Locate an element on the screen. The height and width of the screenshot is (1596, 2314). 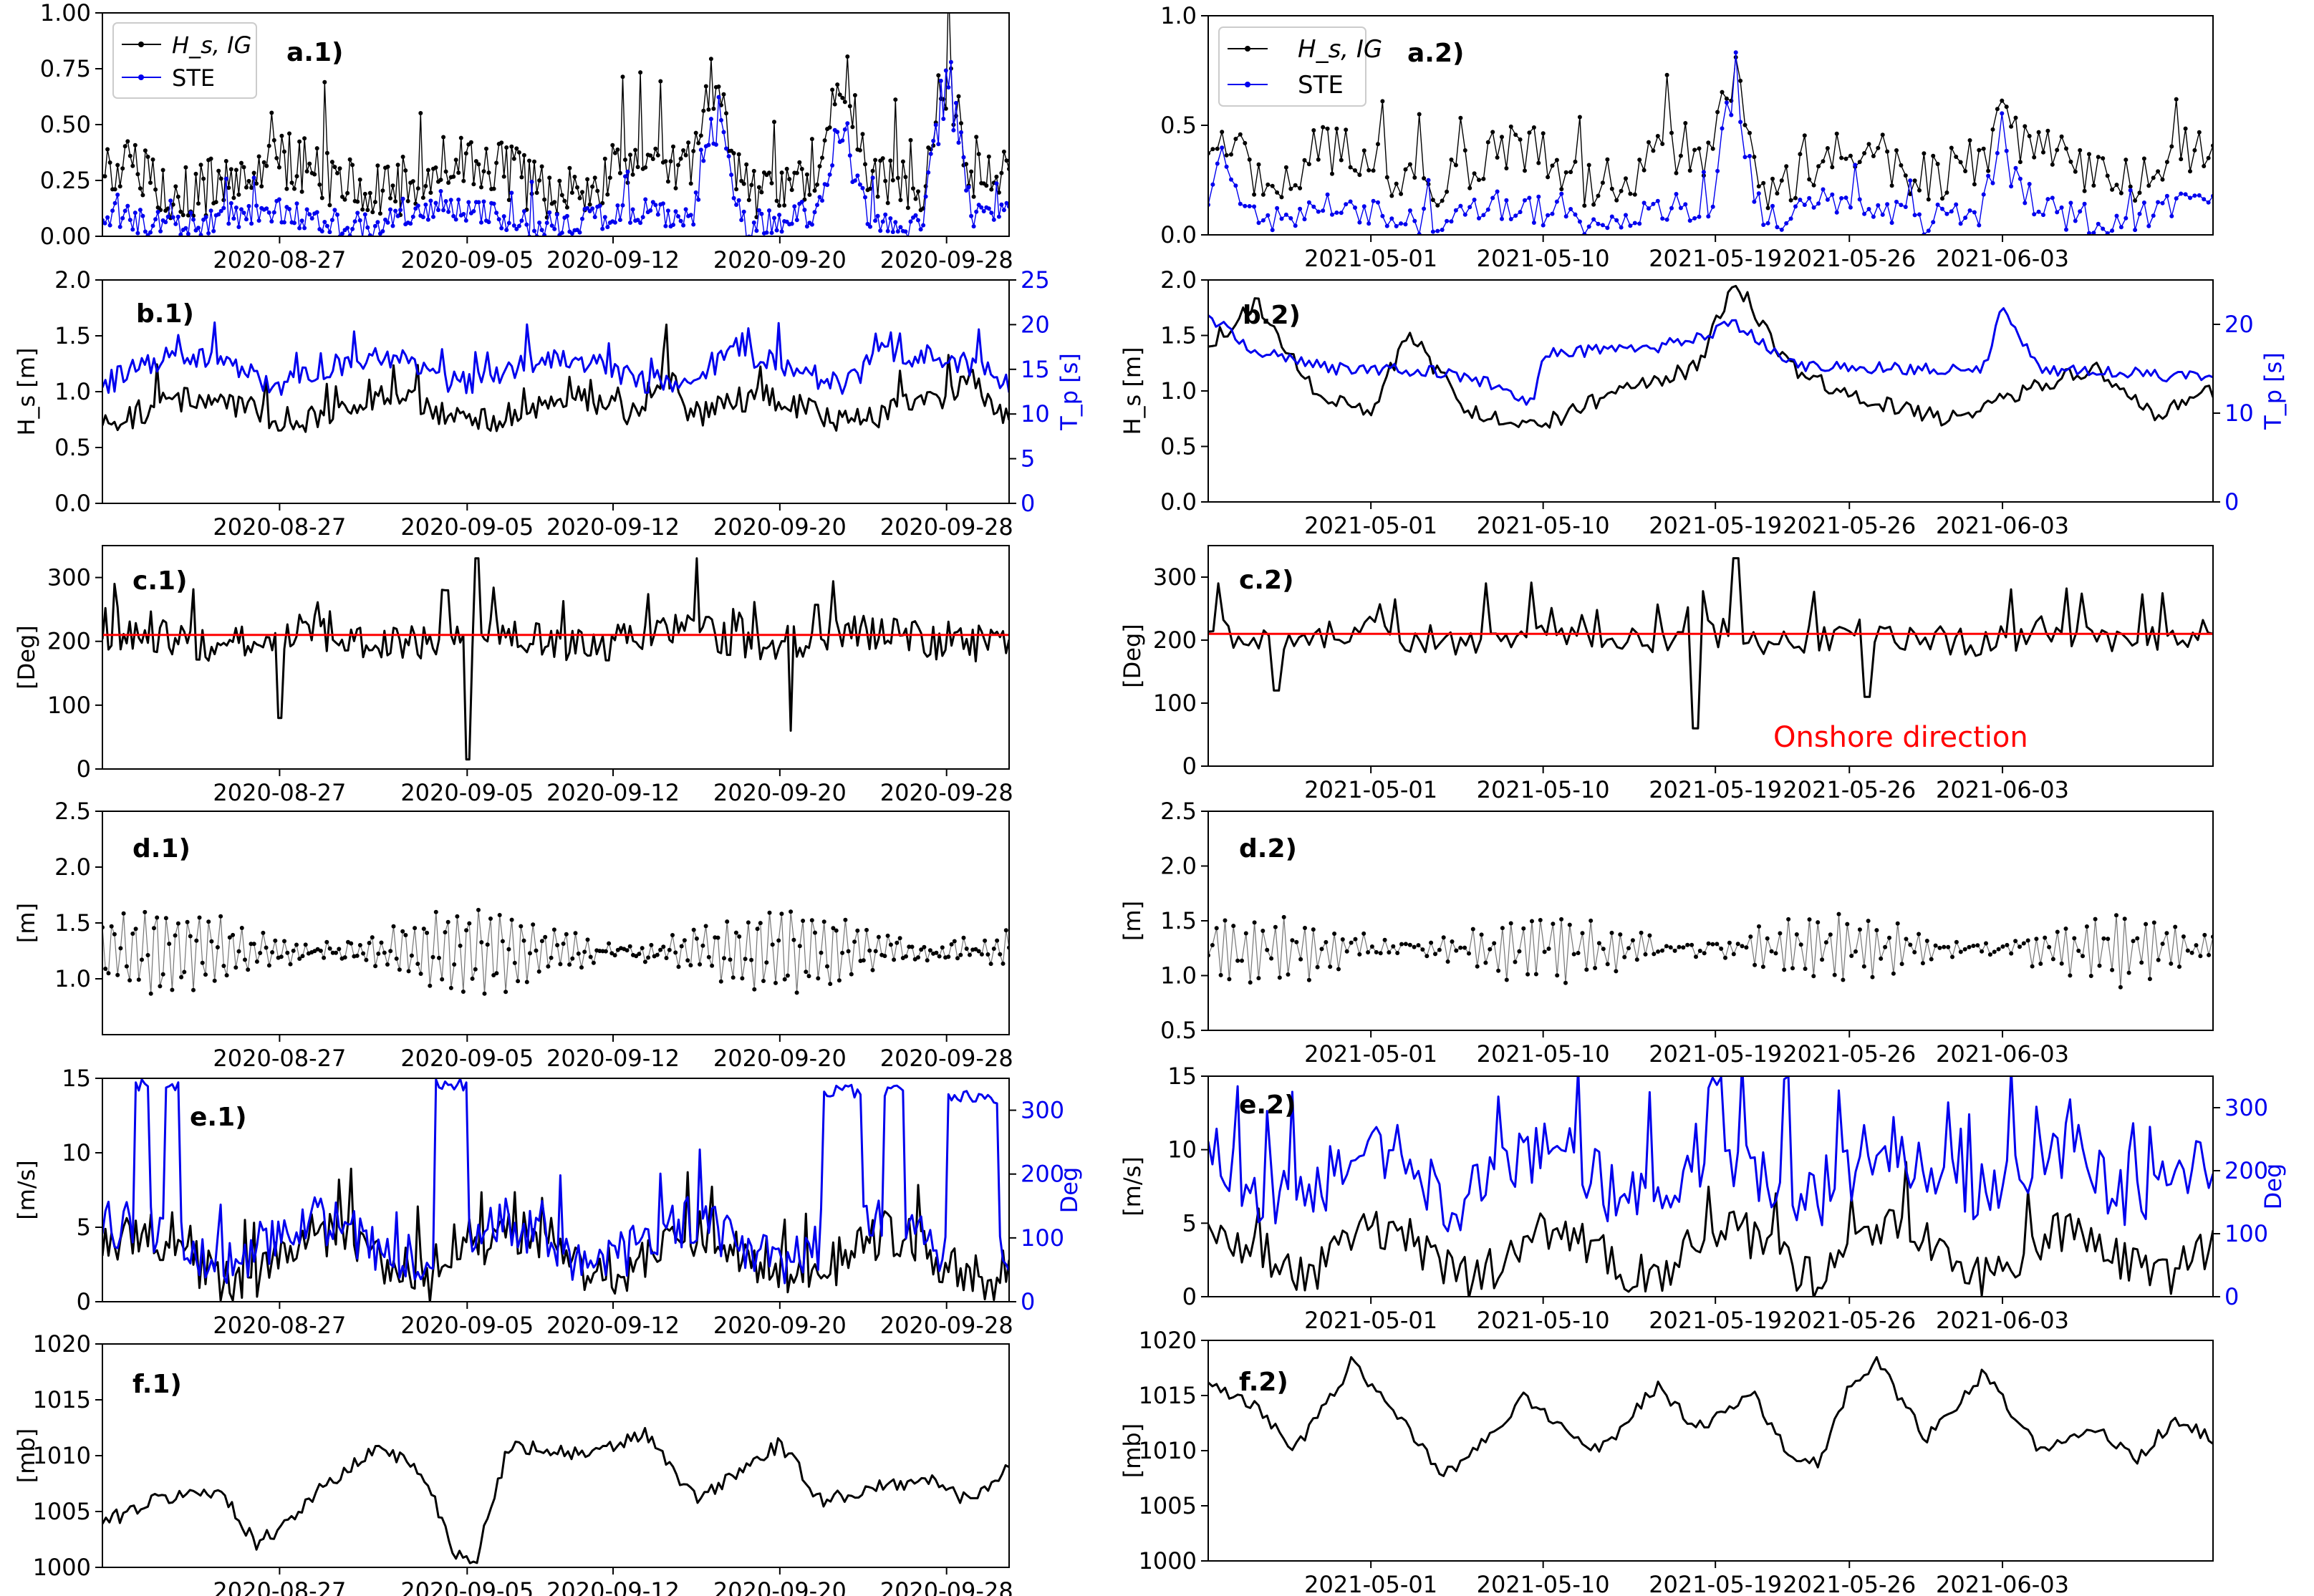
series-line-h-s-ig is located at coordinates (1710, 133).